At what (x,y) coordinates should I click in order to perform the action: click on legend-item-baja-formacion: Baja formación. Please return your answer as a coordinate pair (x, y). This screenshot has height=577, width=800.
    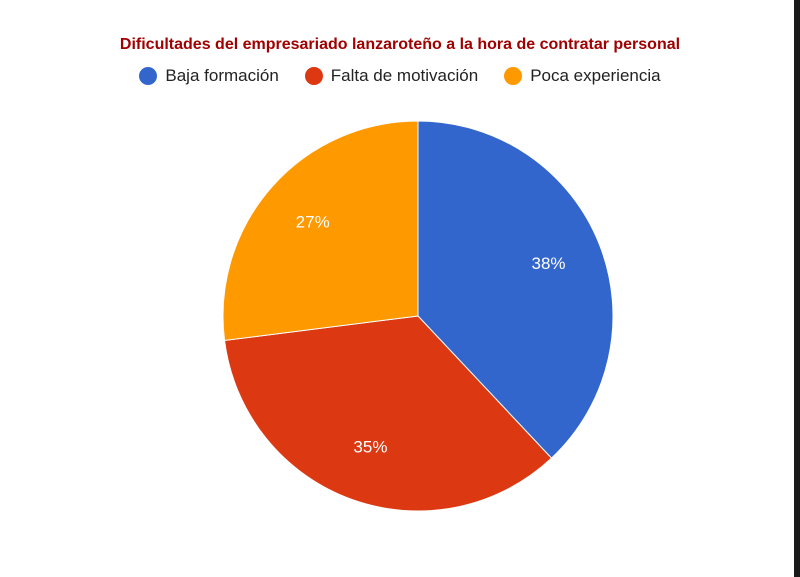
    Looking at the image, I should click on (209, 76).